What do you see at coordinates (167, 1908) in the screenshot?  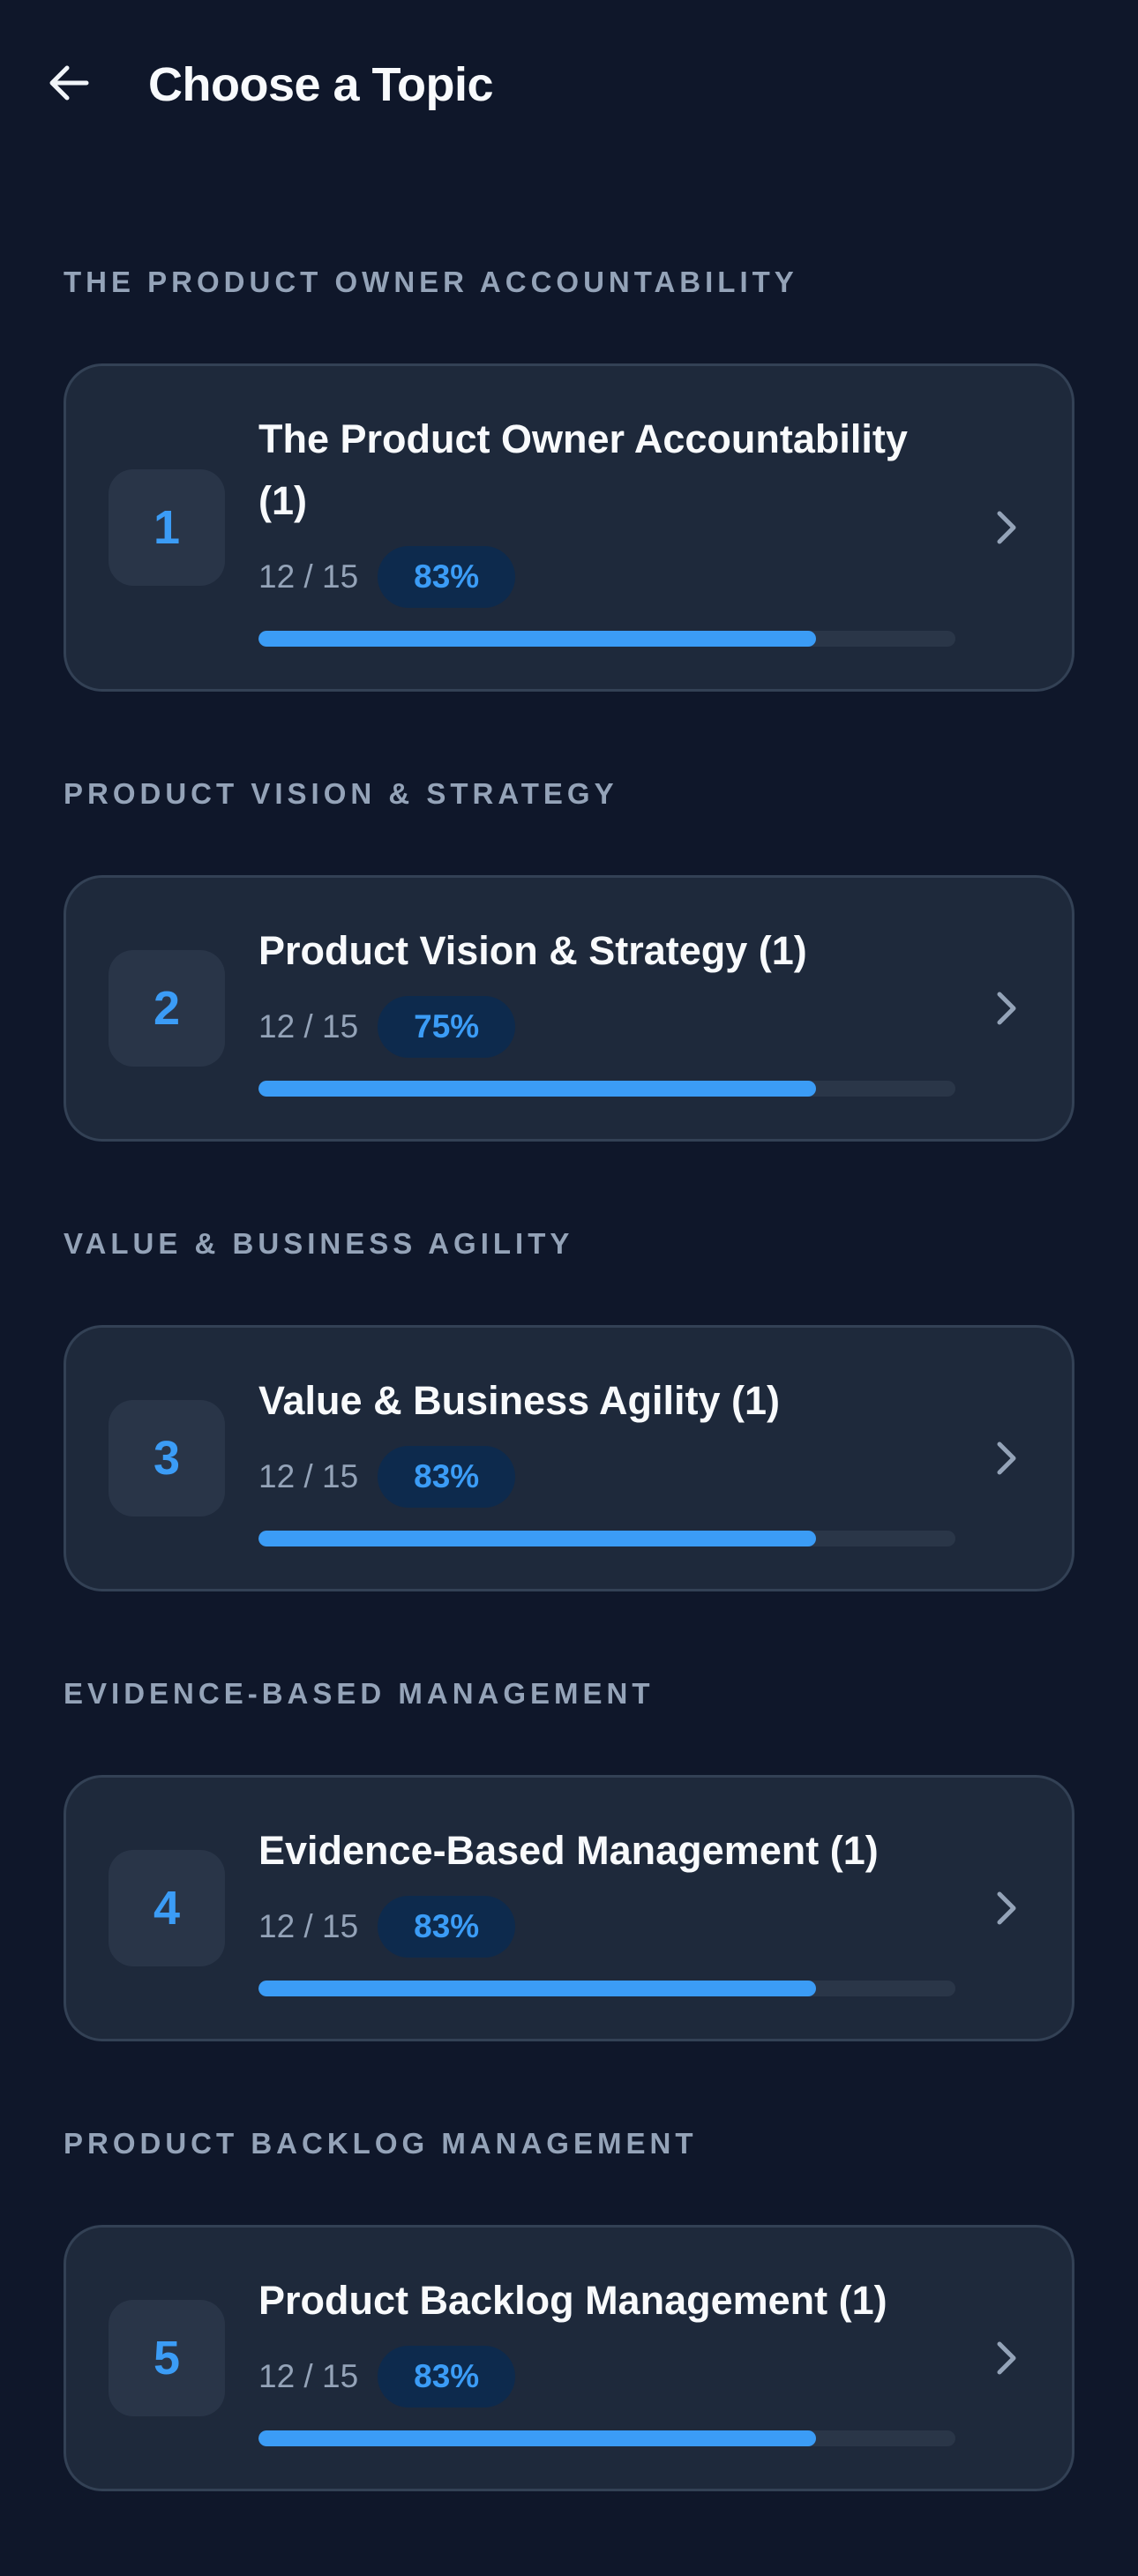 I see `topic-number: 4` at bounding box center [167, 1908].